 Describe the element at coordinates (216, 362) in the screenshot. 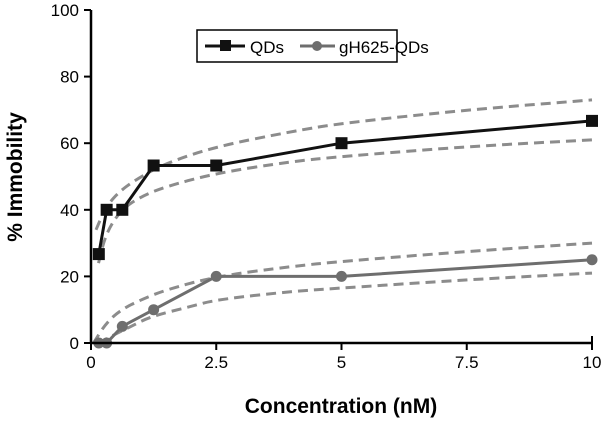

I see `x-tick-label: 2.5` at that location.